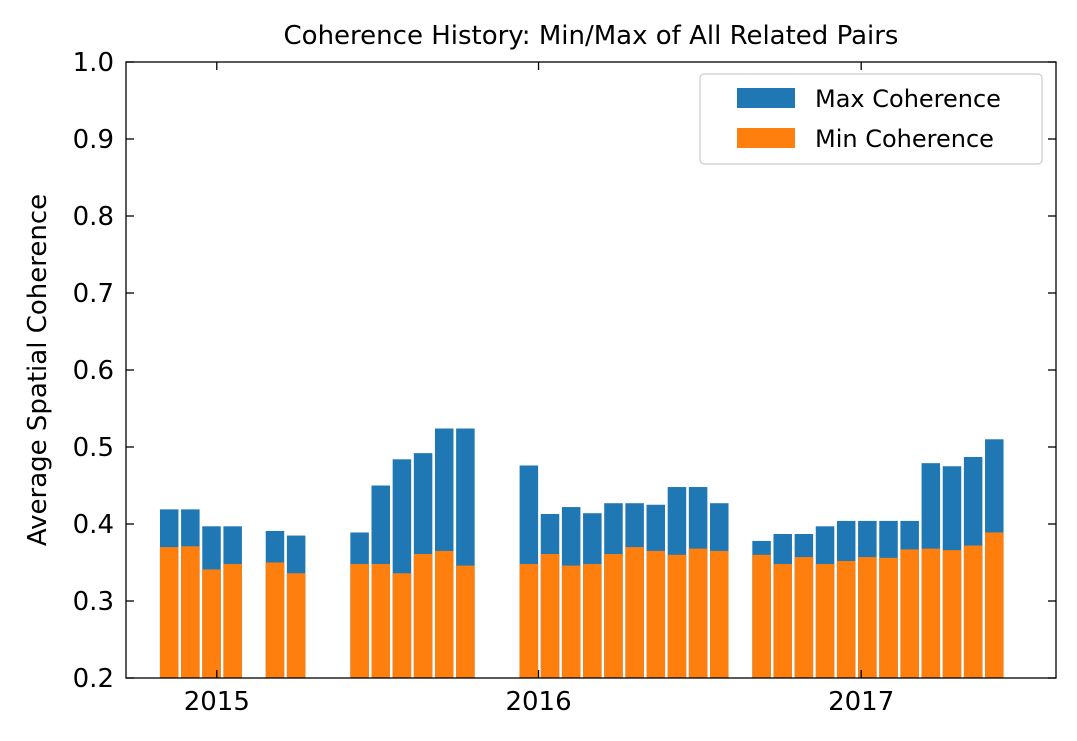 The width and height of the screenshot is (1077, 741). Describe the element at coordinates (93, 679) in the screenshot. I see `y-tick-label: 0.2` at that location.